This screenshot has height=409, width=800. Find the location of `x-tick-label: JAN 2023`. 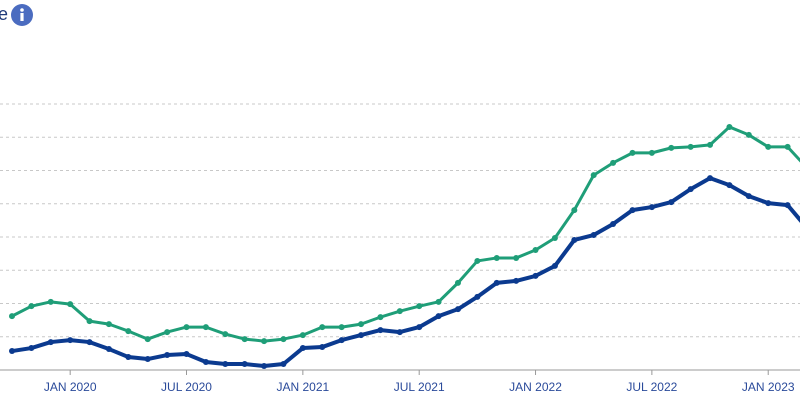

x-tick-label: JAN 2023 is located at coordinates (768, 387).